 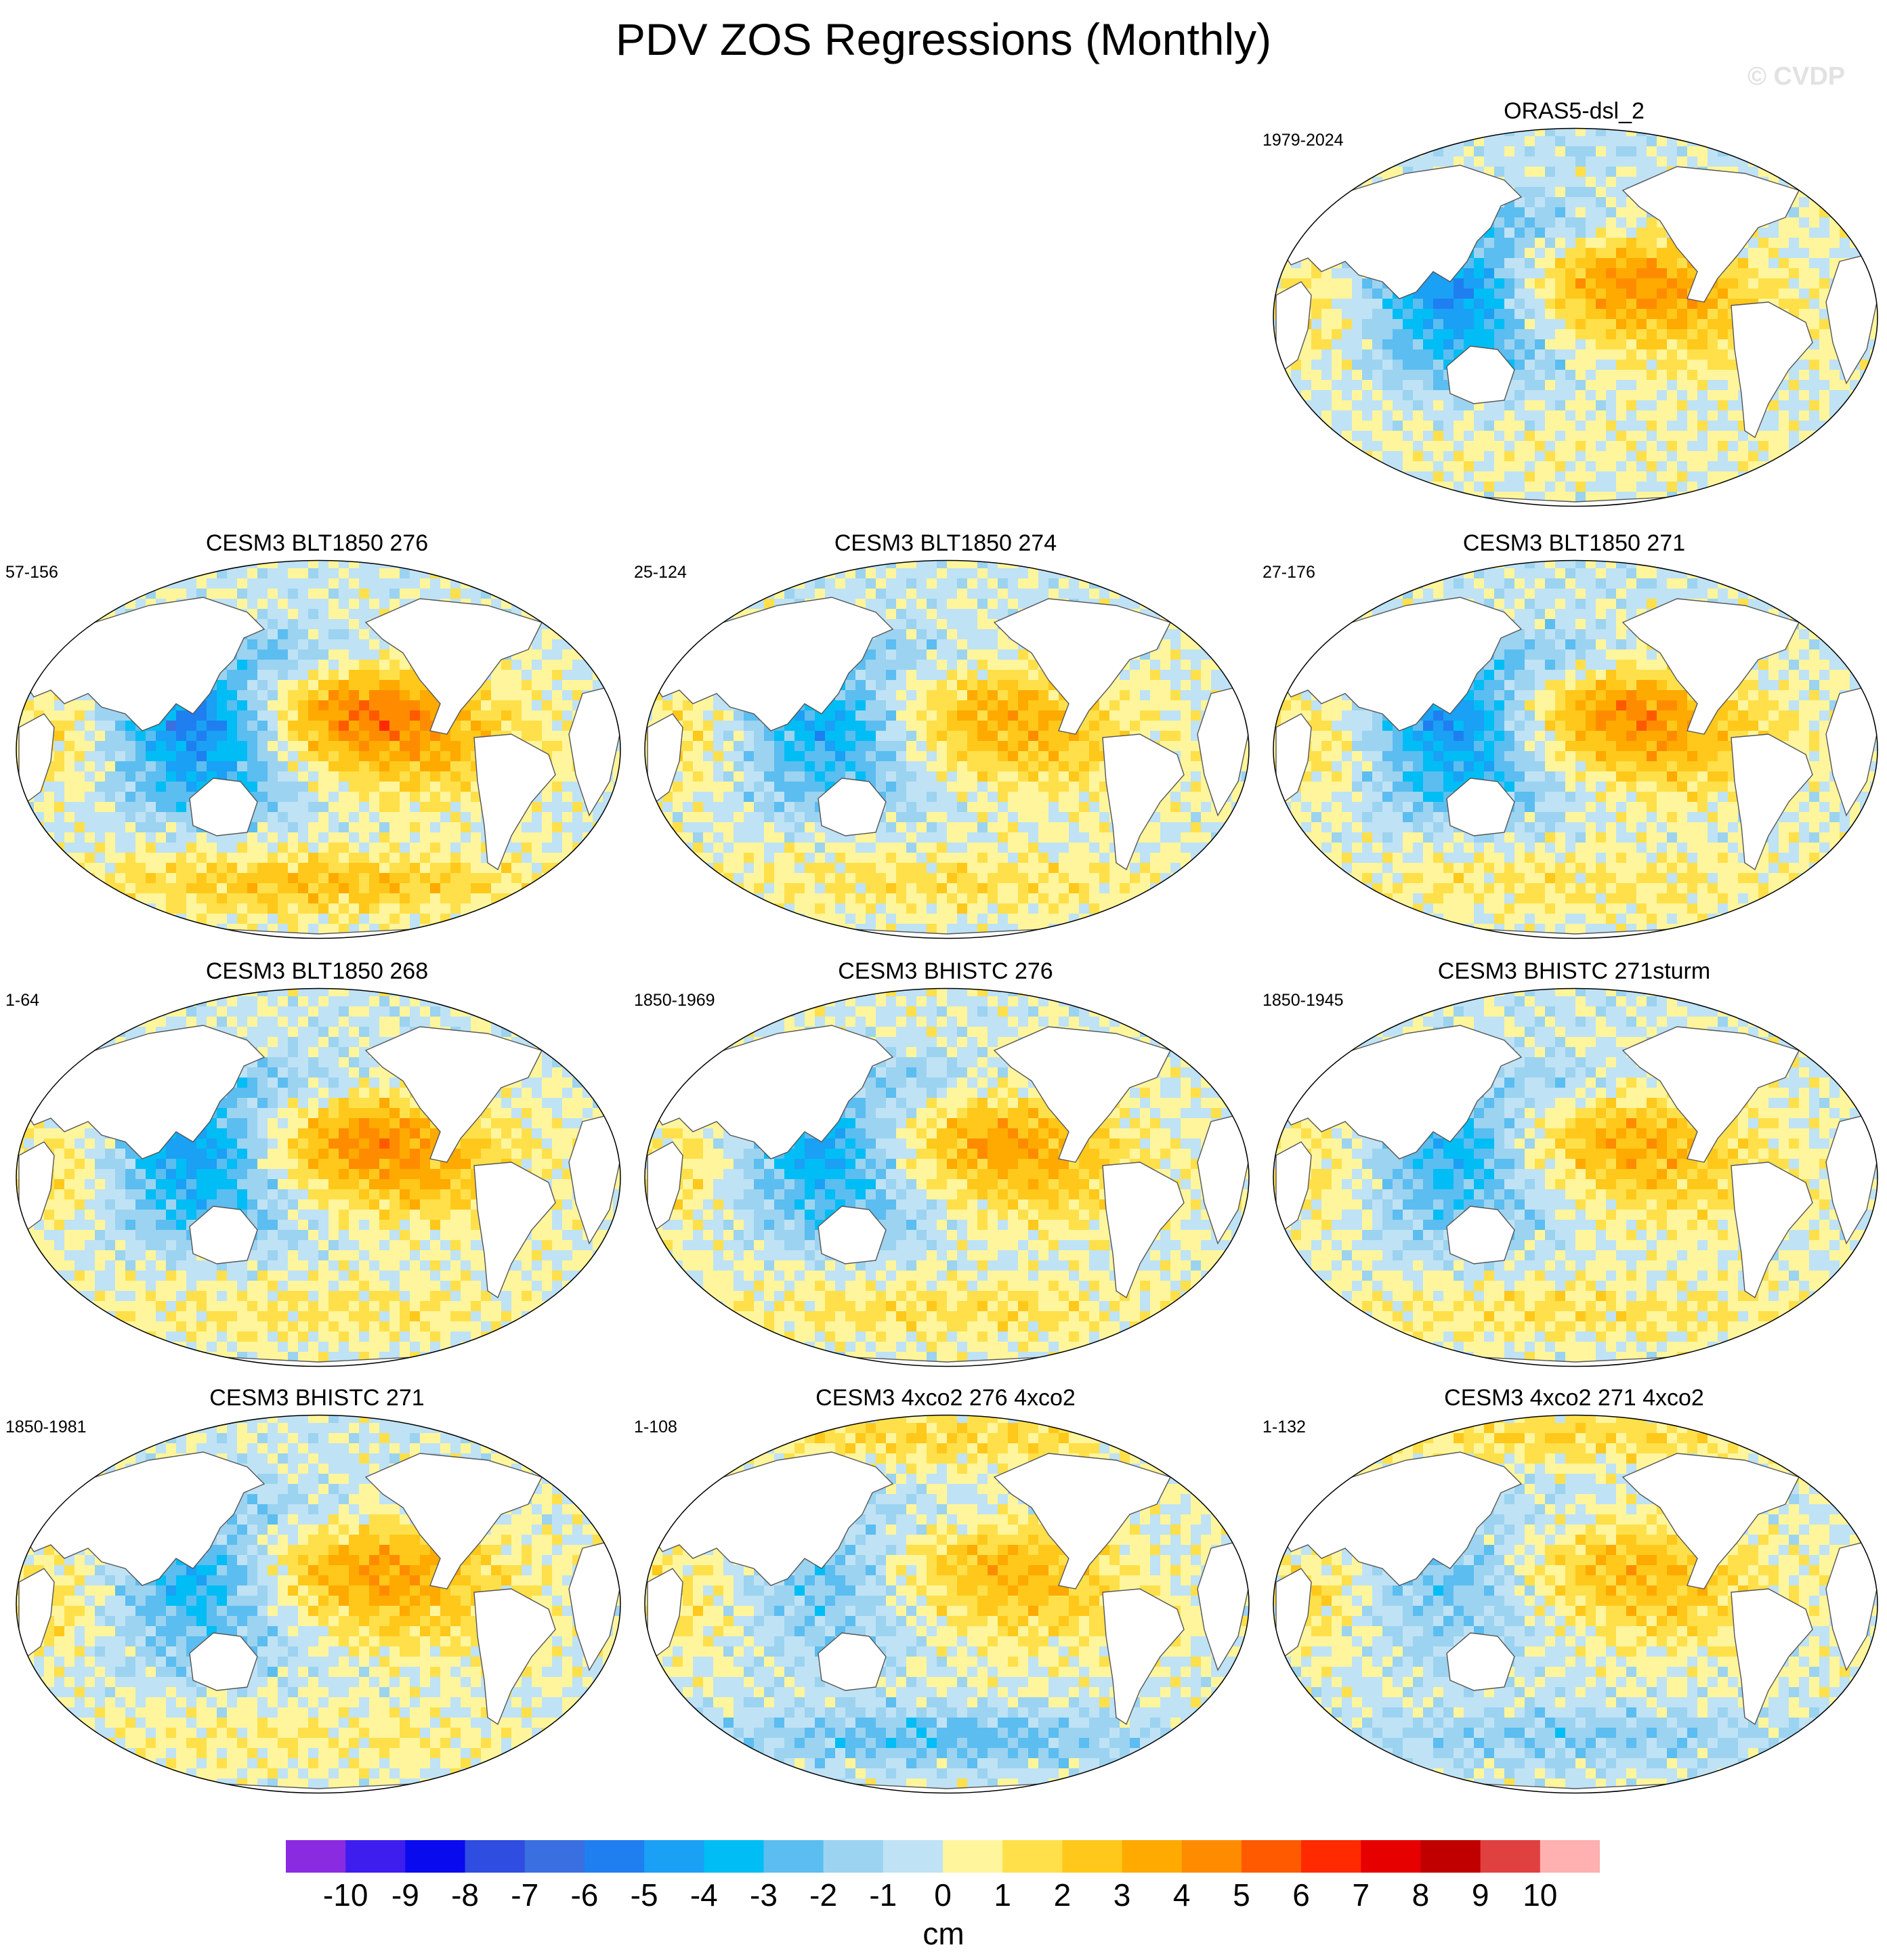 I want to click on colorbar-tick-label: 10, so click(x=1540, y=1895).